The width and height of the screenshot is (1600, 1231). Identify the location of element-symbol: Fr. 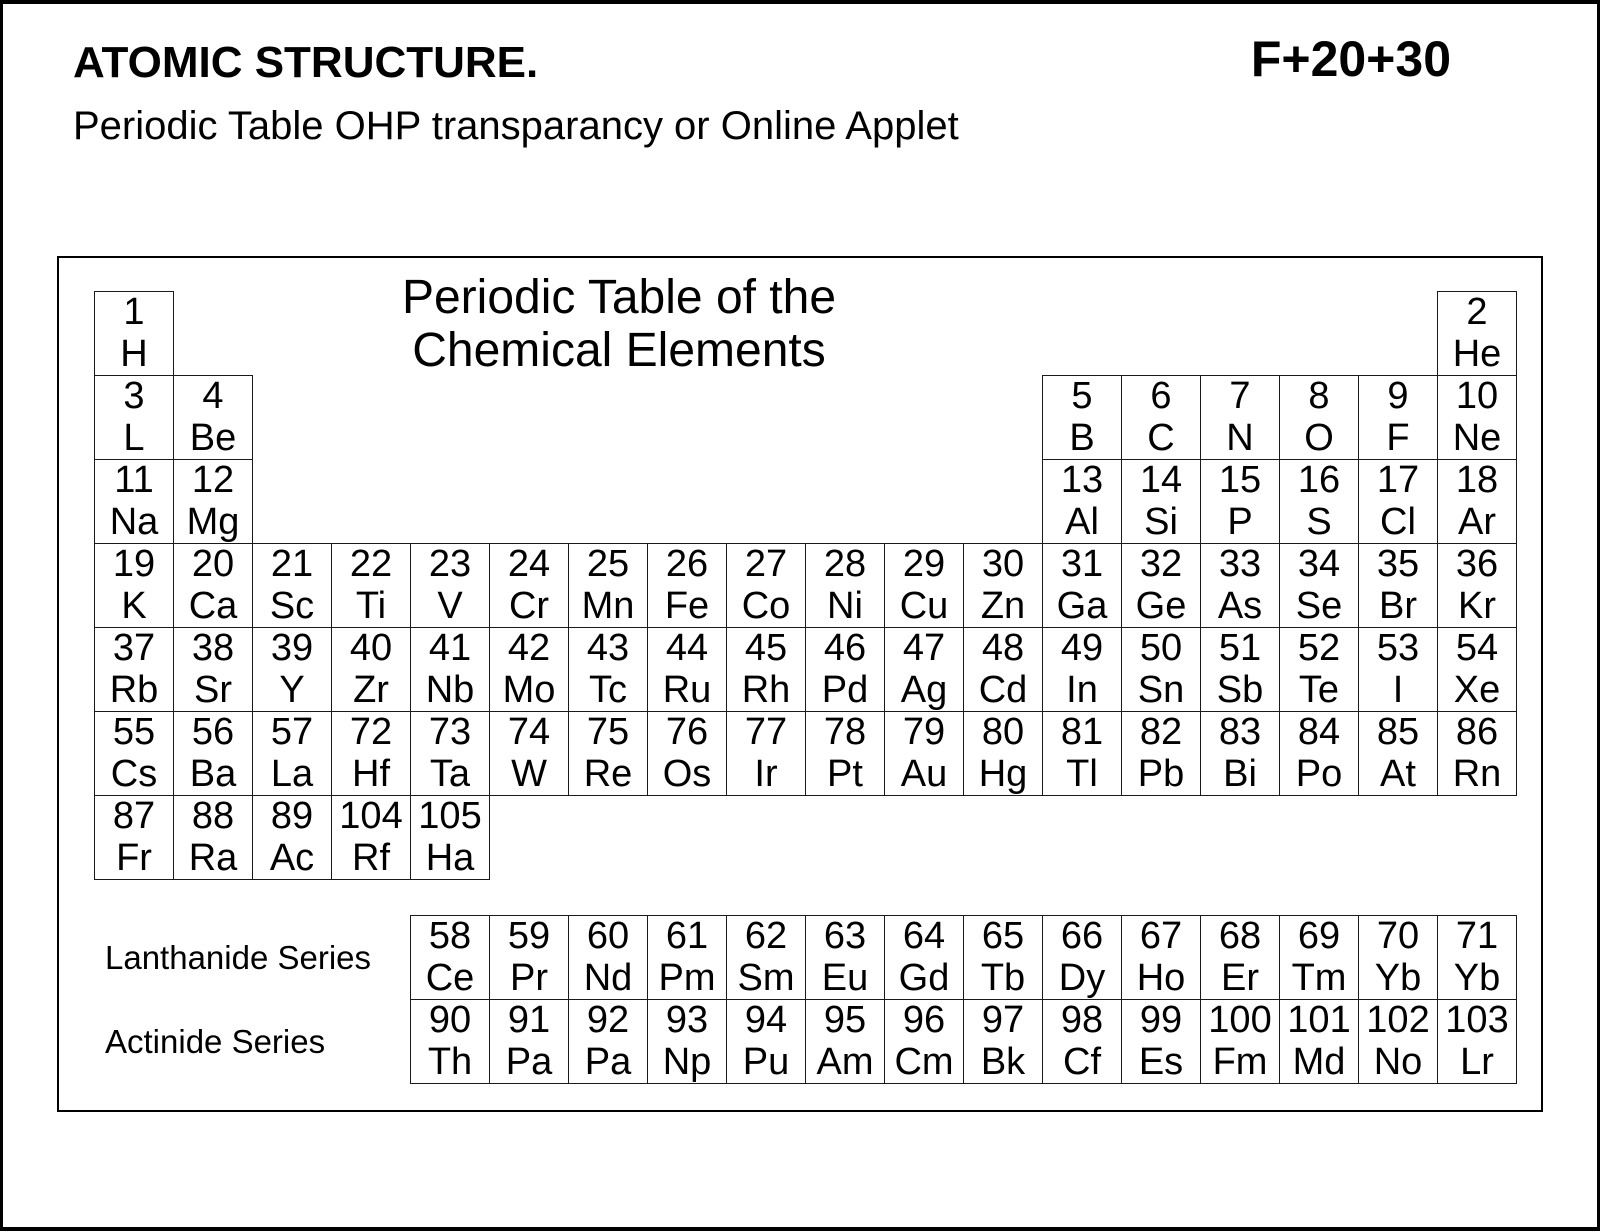
(134, 857).